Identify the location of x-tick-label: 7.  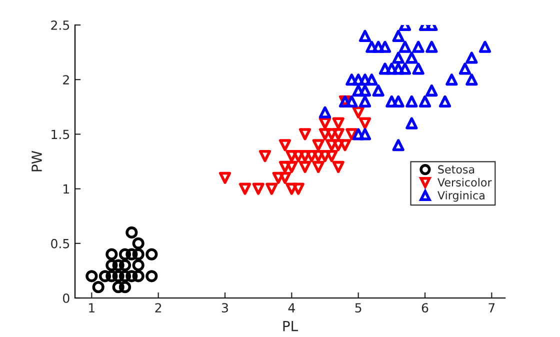
(491, 307).